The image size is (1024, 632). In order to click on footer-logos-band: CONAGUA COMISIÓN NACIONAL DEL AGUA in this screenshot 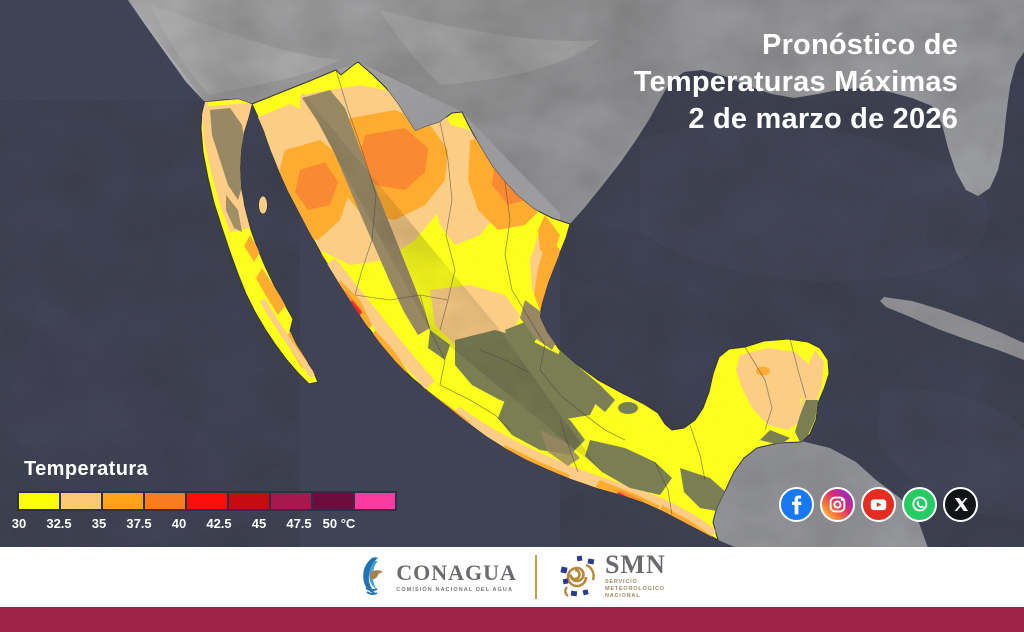, I will do `click(512, 577)`.